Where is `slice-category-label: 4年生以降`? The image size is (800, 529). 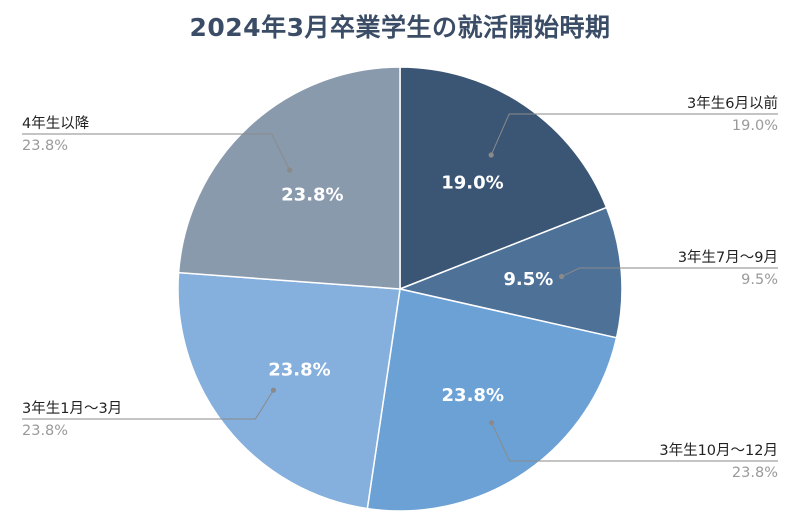
slice-category-label: 4年生以降 is located at coordinates (55, 123).